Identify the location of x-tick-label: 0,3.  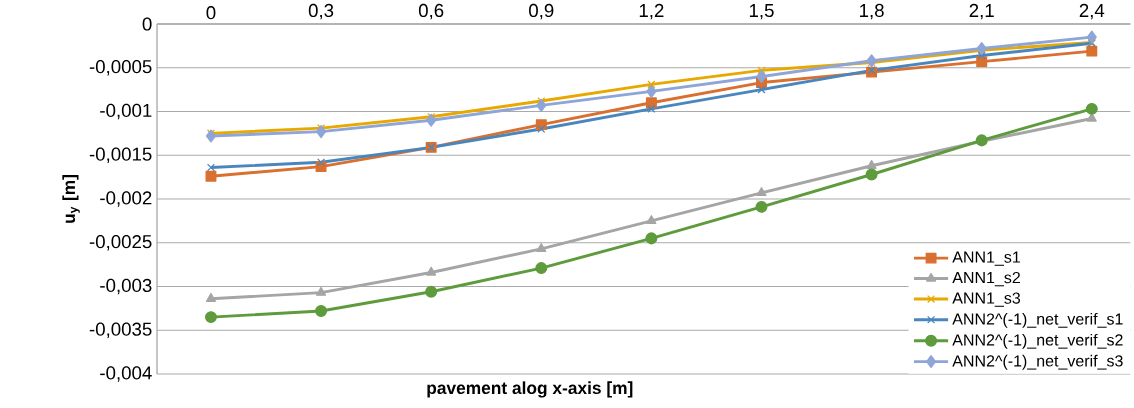
(321, 11).